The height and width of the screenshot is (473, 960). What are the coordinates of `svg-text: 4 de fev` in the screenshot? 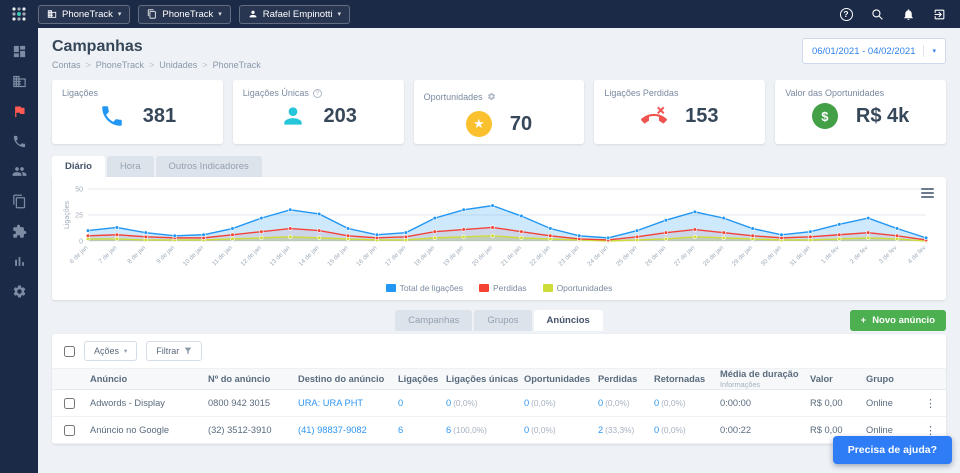 It's located at (917, 254).